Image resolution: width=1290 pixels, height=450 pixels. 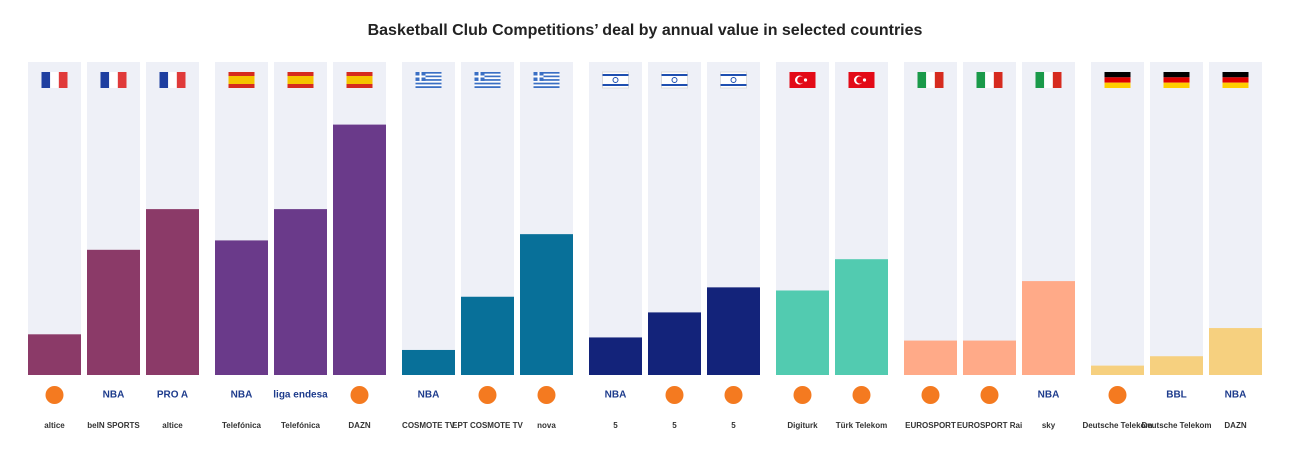 I want to click on broadcaster-logo: Deutsche Telekom, so click(x=1117, y=425).